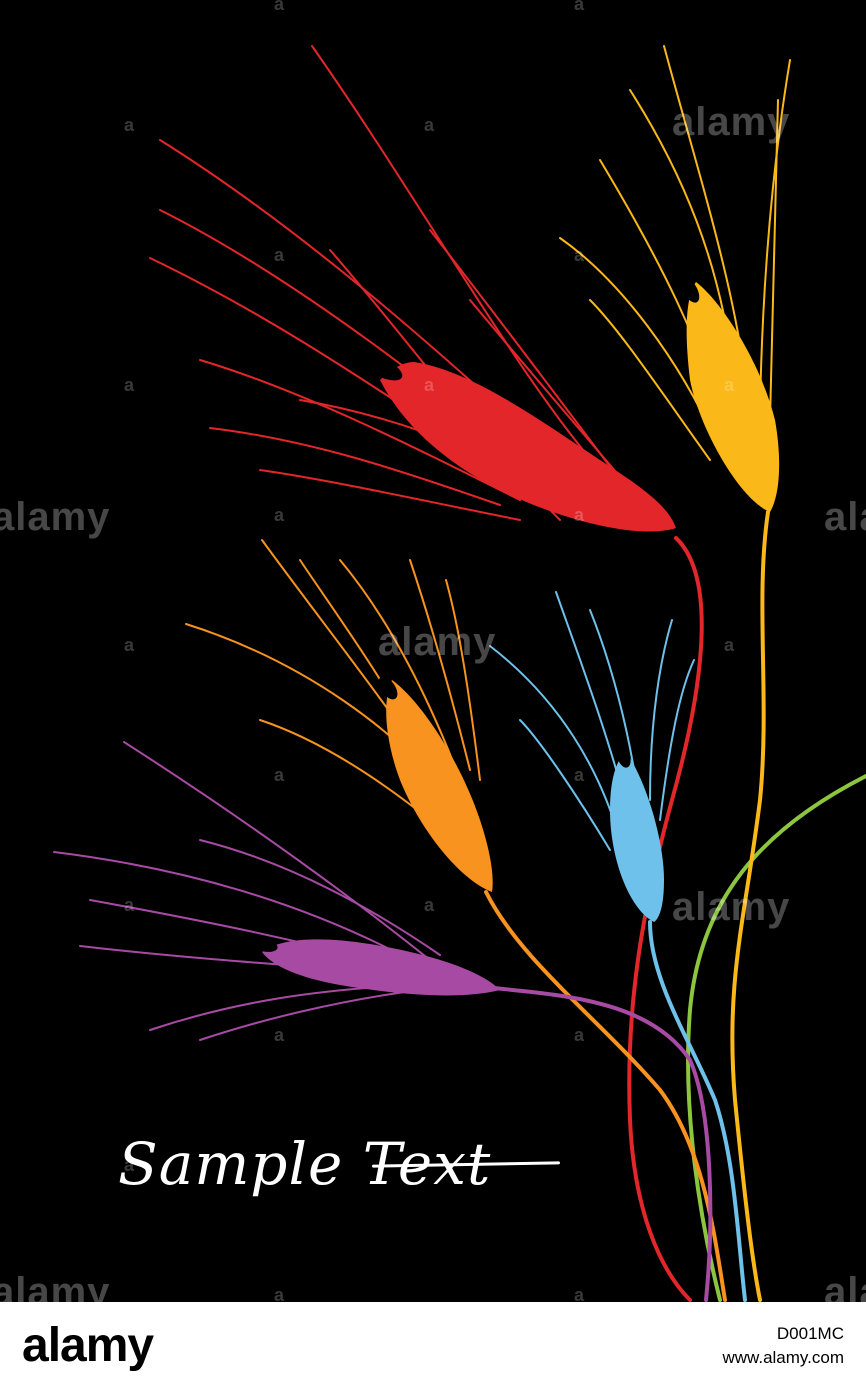  I want to click on green-stem, so click(776, 1038).